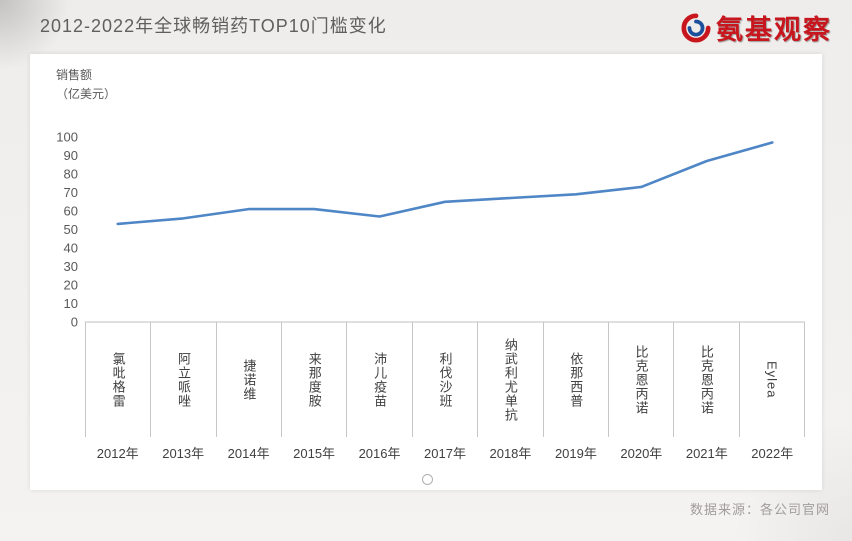 The width and height of the screenshot is (852, 541). I want to click on year-label: 2018年, so click(510, 453).